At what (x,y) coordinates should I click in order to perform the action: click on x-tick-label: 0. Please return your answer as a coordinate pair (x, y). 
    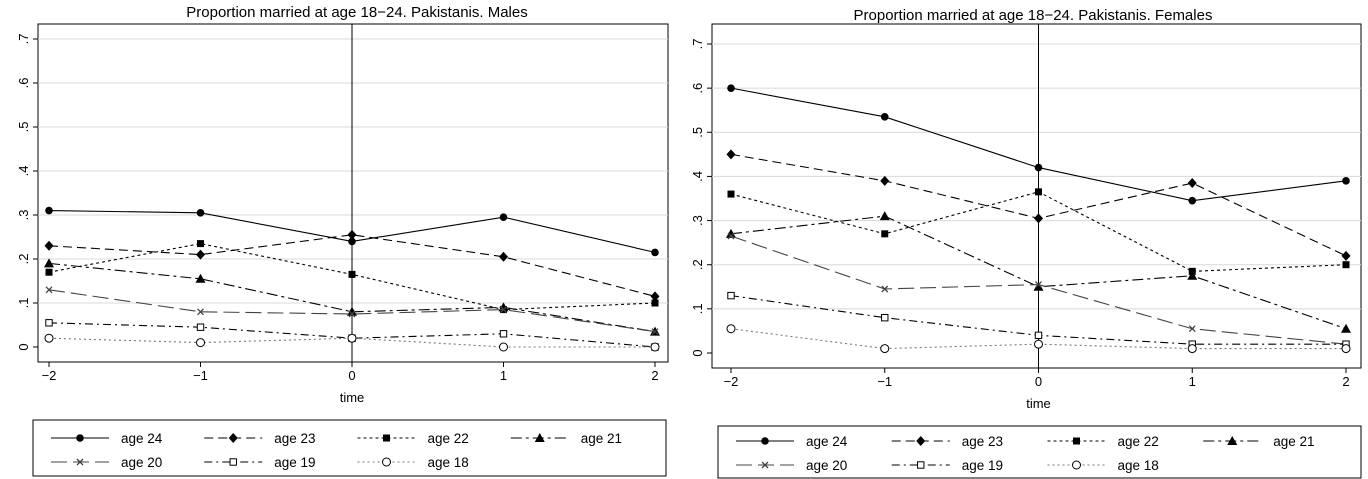
    Looking at the image, I should click on (1038, 381).